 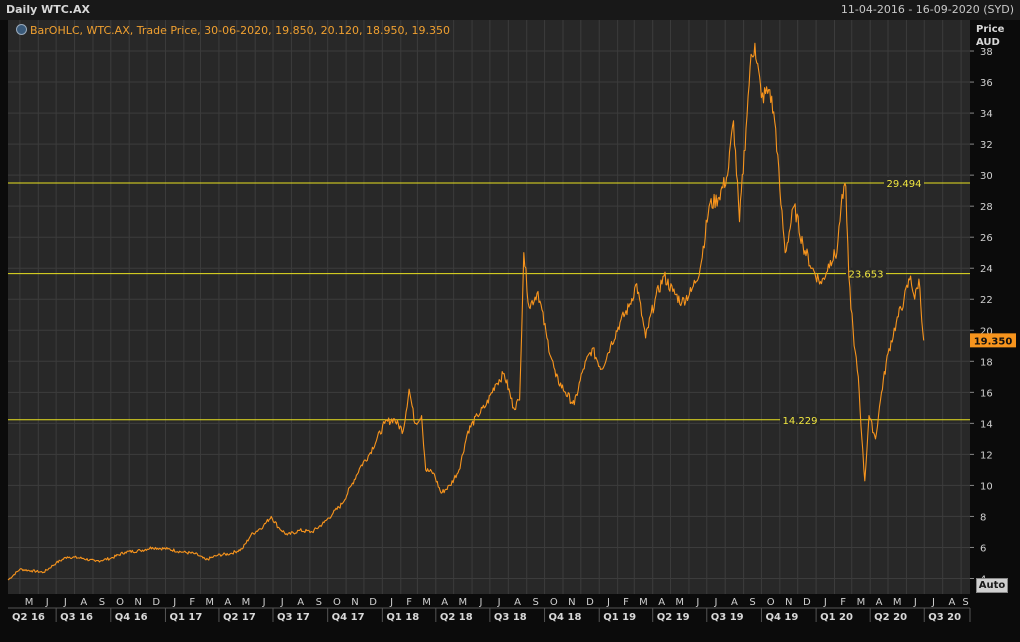 What do you see at coordinates (986, 424) in the screenshot?
I see `y-tick-label: 14` at bounding box center [986, 424].